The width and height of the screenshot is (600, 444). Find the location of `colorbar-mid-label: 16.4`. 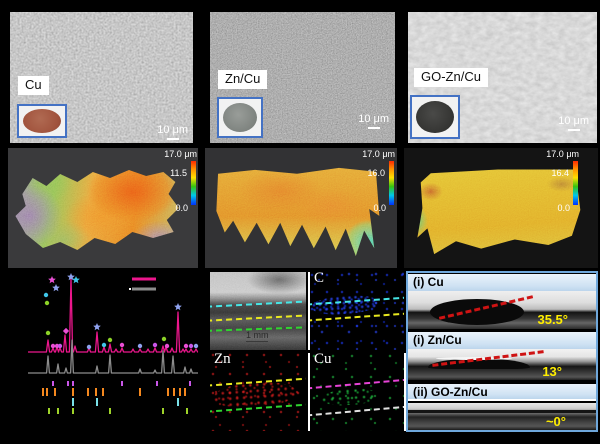

colorbar-mid-label: 16.4 is located at coordinates (560, 173).